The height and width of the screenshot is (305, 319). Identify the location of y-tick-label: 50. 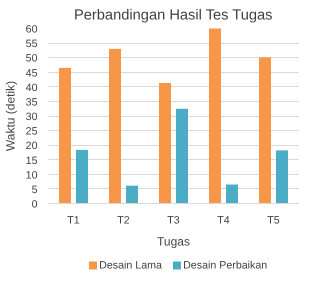
(32, 58).